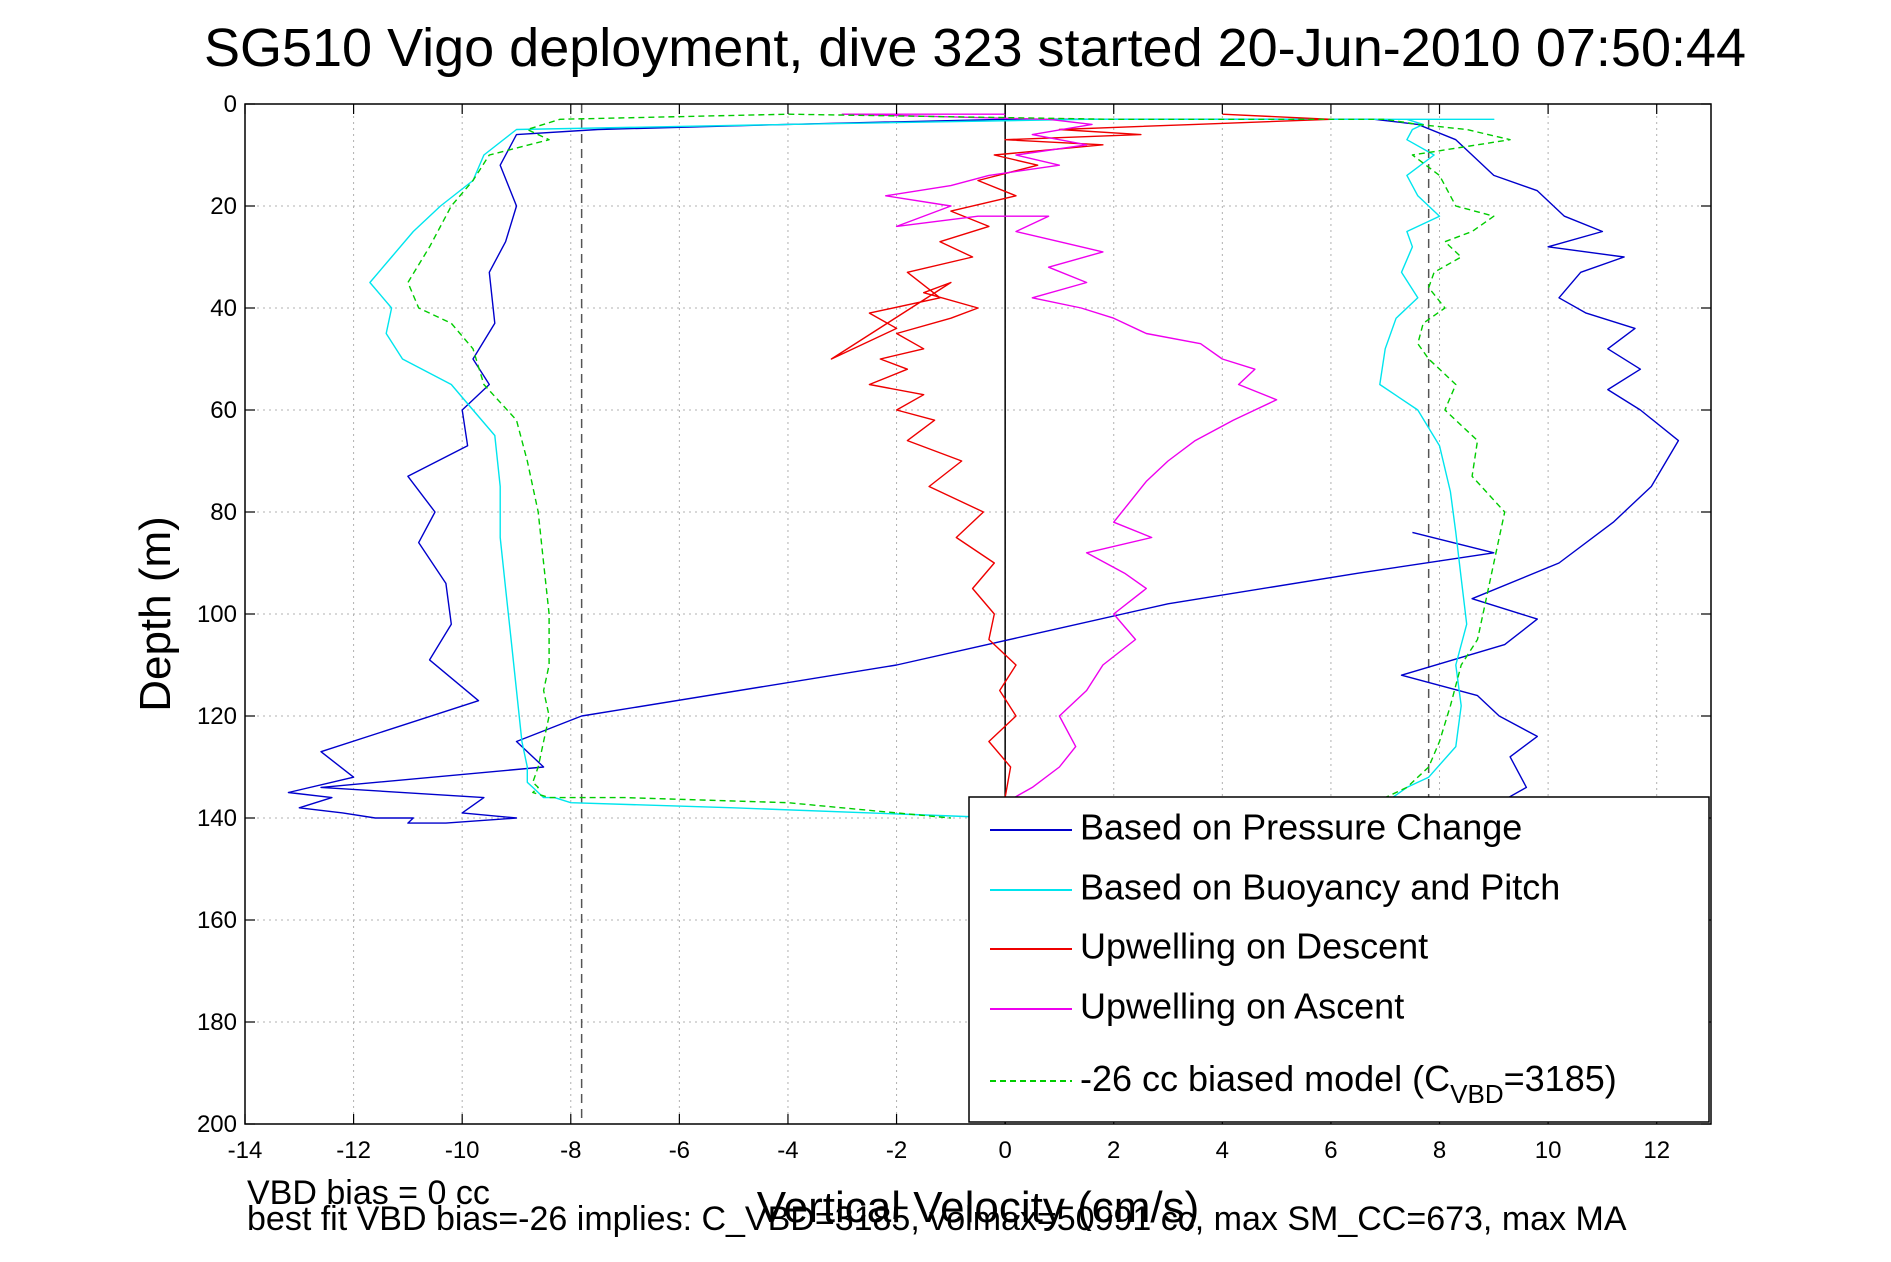  Describe the element at coordinates (1242, 1006) in the screenshot. I see `legend-label: Upwelling on Ascent` at that location.